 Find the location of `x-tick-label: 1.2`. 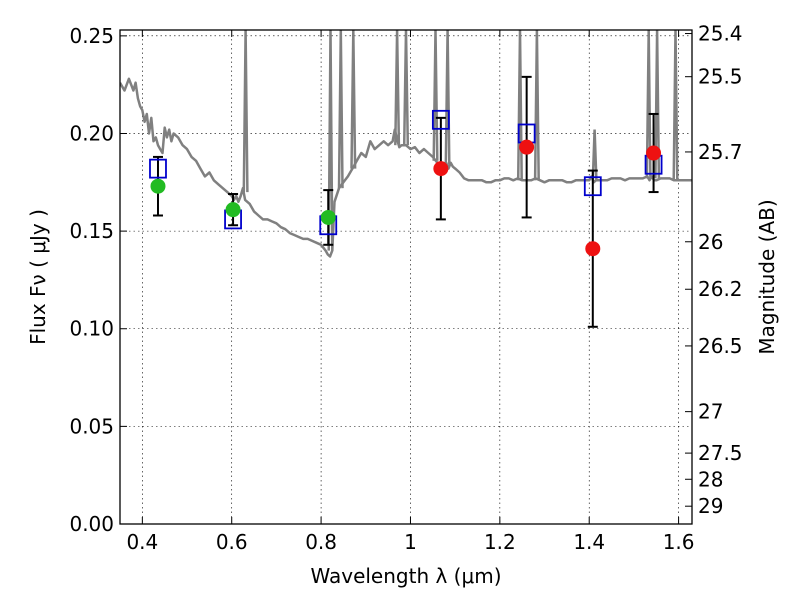

x-tick-label: 1.2 is located at coordinates (500, 542).